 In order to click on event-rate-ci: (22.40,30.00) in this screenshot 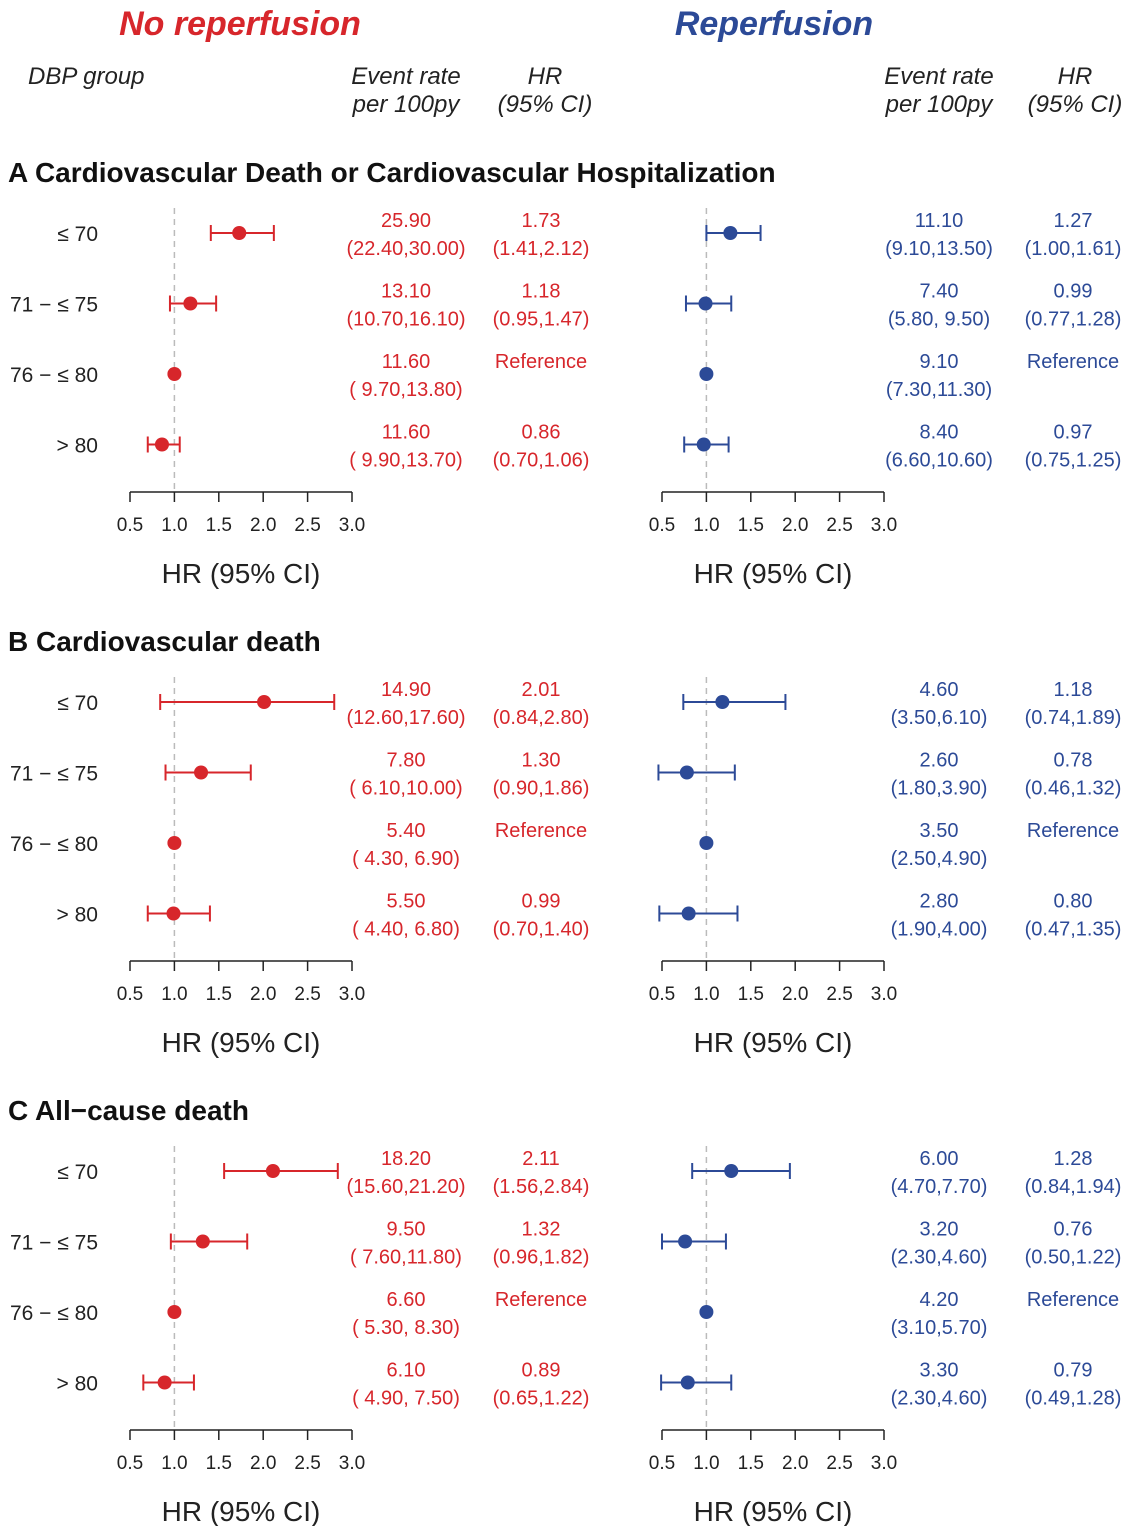, I will do `click(406, 249)`.